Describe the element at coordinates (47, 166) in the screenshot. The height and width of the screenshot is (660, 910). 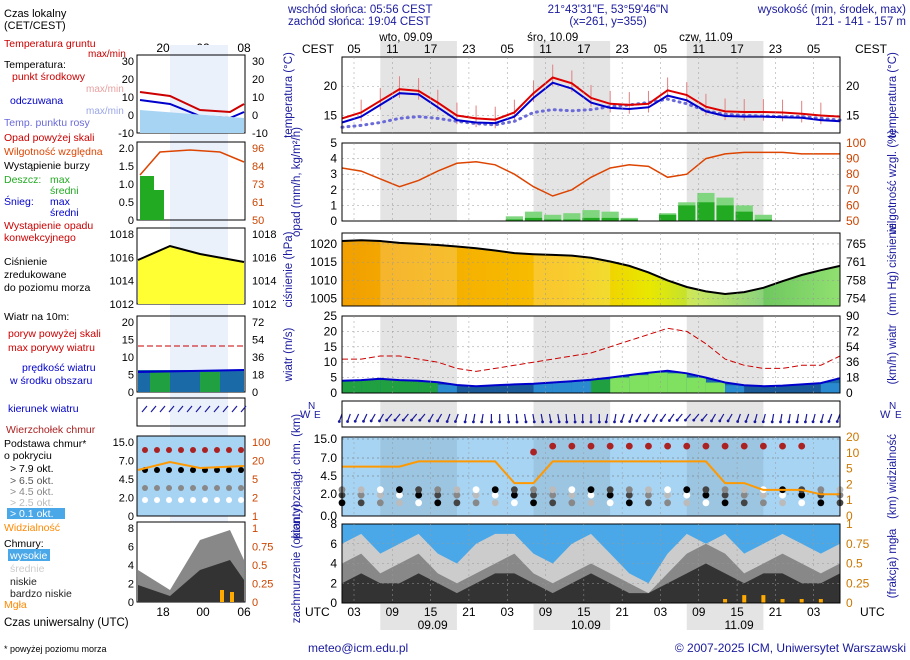
I see `legend-storm: Wystąpienie burzy` at that location.